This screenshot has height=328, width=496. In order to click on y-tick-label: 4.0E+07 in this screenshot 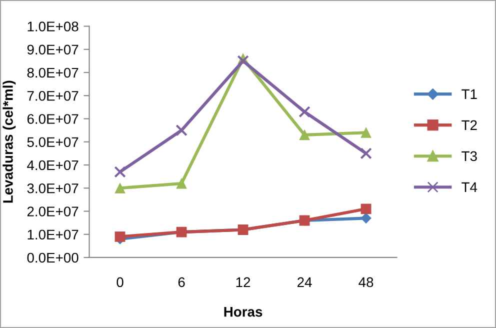, I will do `click(52, 165)`.